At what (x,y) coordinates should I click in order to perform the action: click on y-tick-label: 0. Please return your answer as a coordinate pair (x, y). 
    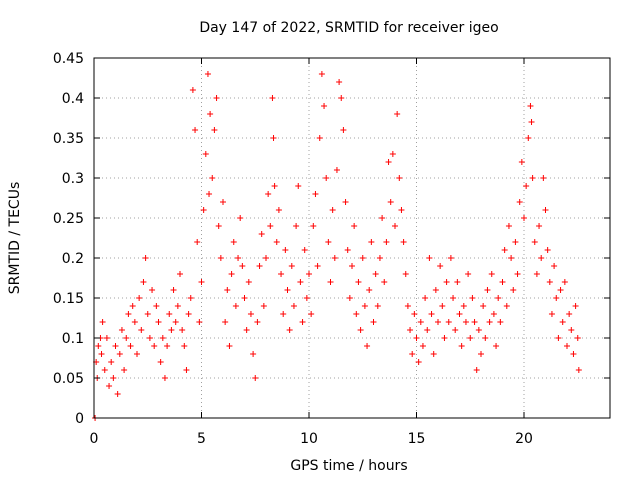
    Looking at the image, I should click on (79, 419).